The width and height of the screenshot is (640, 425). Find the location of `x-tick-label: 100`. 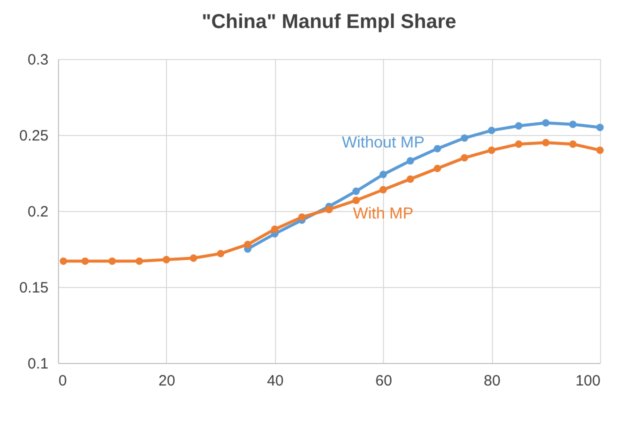

x-tick-label: 100 is located at coordinates (587, 381).